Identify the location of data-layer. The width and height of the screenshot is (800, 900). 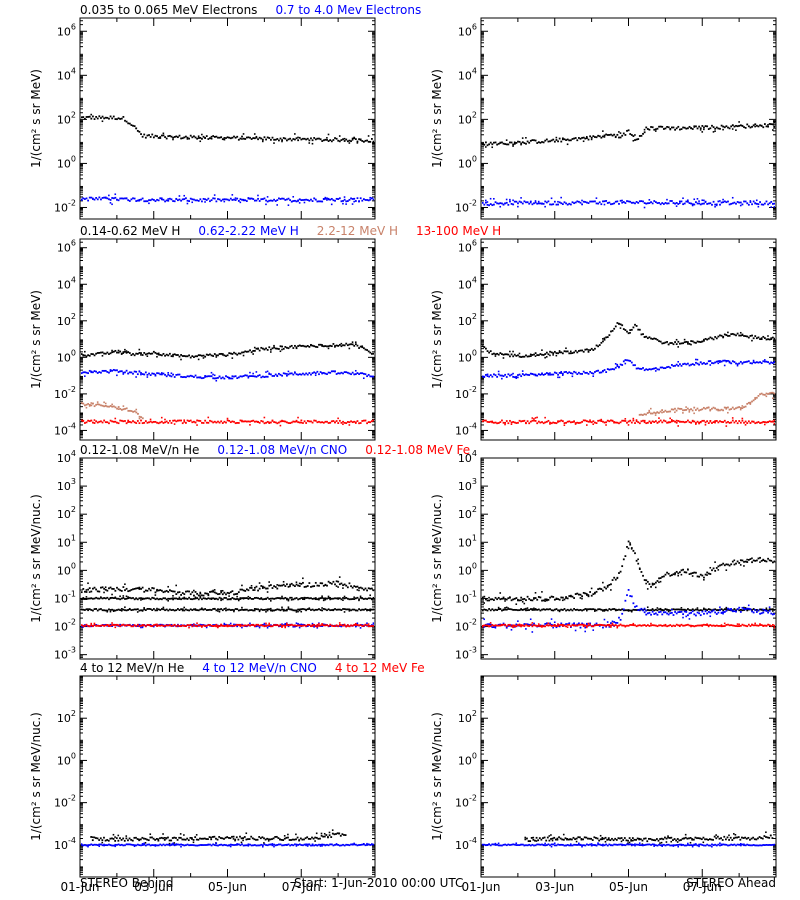
(628, 165).